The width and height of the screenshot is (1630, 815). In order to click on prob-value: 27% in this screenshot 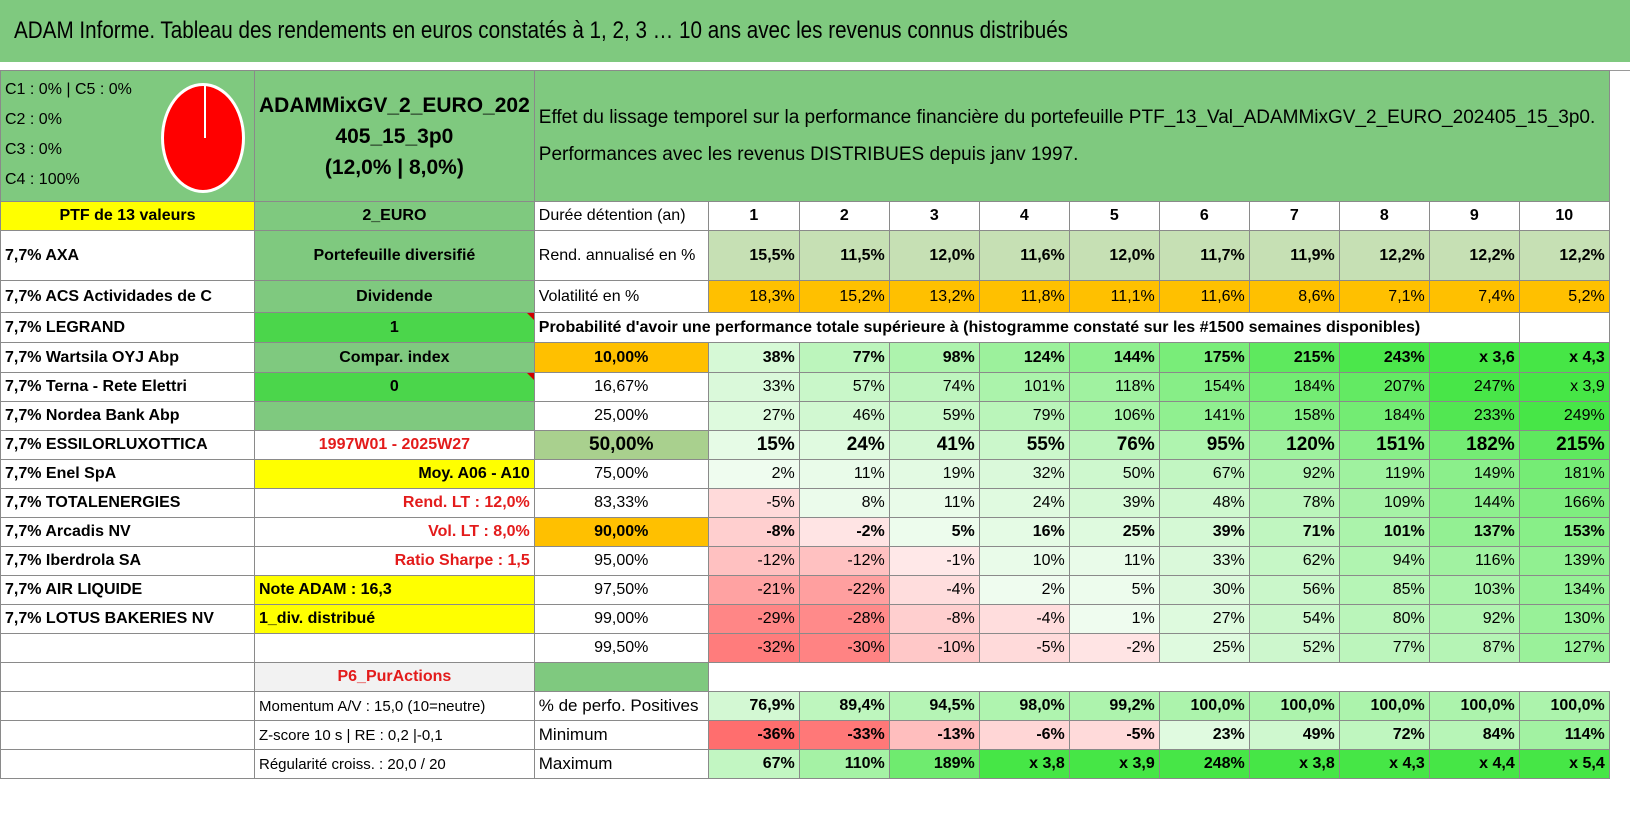, I will do `click(1204, 619)`.